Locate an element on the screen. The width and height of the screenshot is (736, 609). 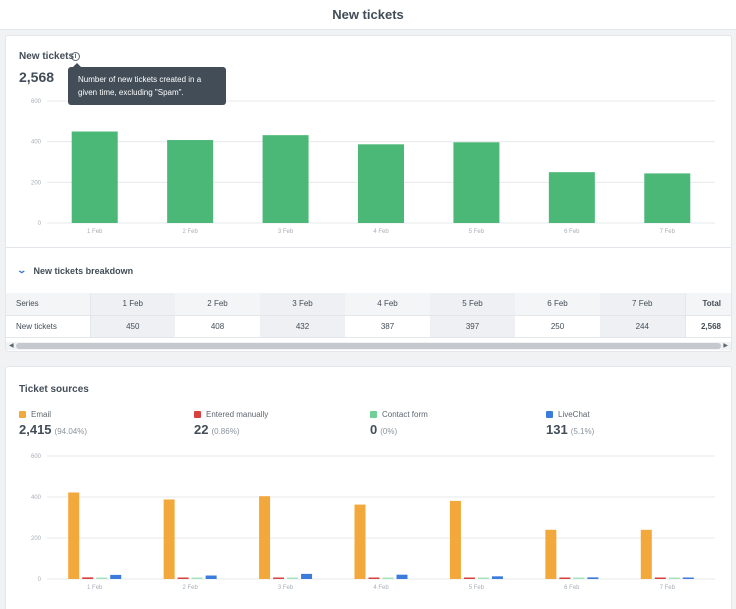
breakdown-label: New tickets breakdown is located at coordinates (83, 270).